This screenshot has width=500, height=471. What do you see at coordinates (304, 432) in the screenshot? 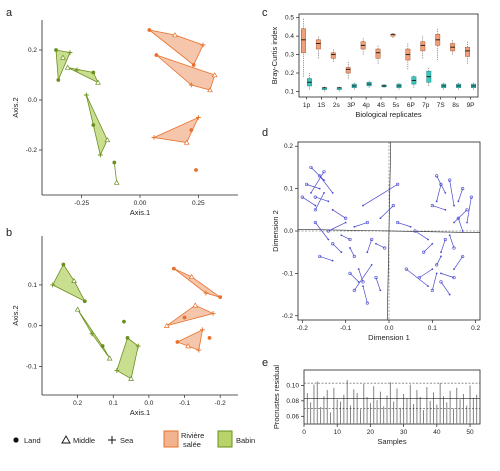
I see `x-tick-label: 0` at bounding box center [304, 432].